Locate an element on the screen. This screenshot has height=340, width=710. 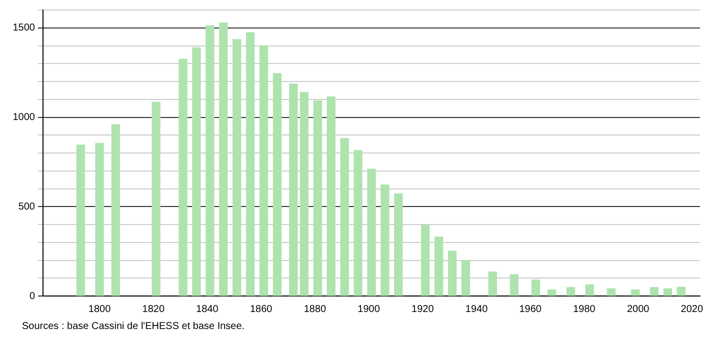
x-tick-label: 1980 is located at coordinates (584, 309).